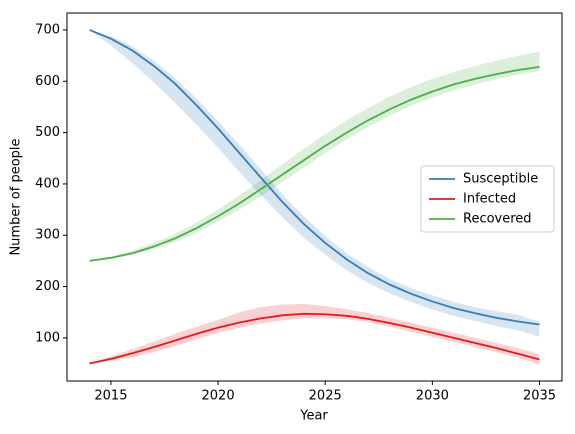 The width and height of the screenshot is (575, 434). Describe the element at coordinates (16, 196) in the screenshot. I see `y-axis-label: Number of people` at that location.